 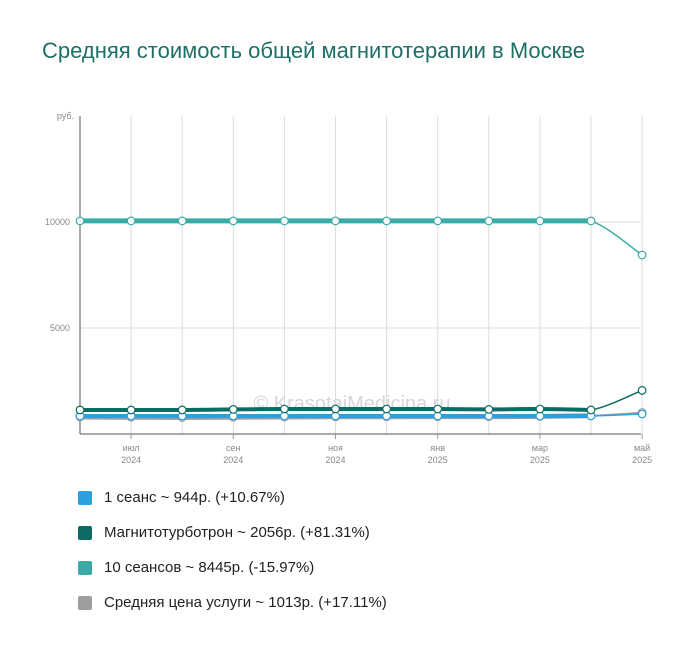 I want to click on legend-item-1-session: 1 сеанс ~ 944р. (+10.67%), so click(x=232, y=497).